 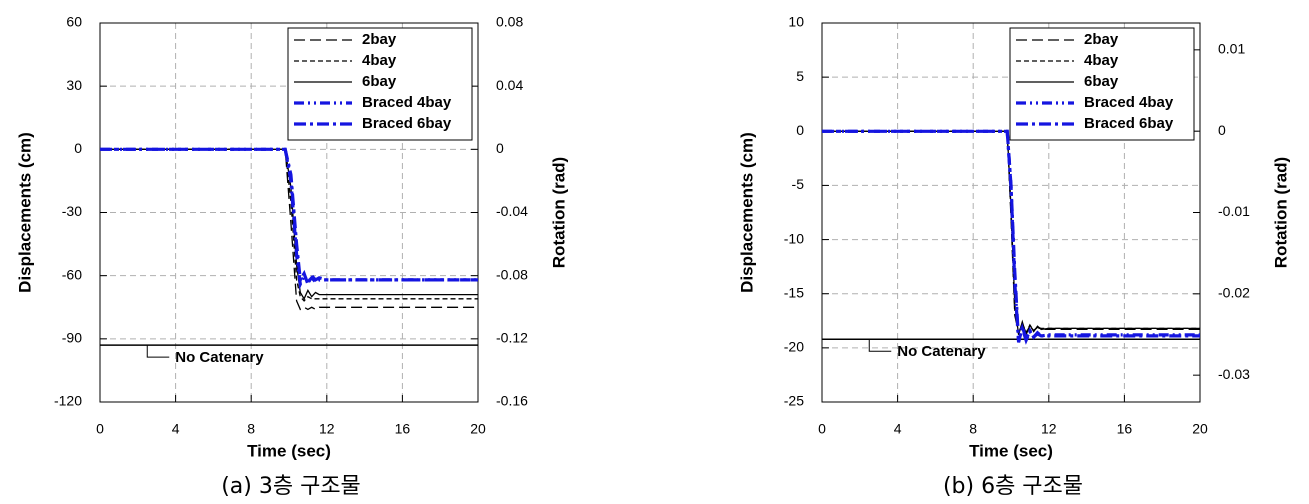 What do you see at coordinates (68, 401) in the screenshot?
I see `y-tick-label: -120` at bounding box center [68, 401].